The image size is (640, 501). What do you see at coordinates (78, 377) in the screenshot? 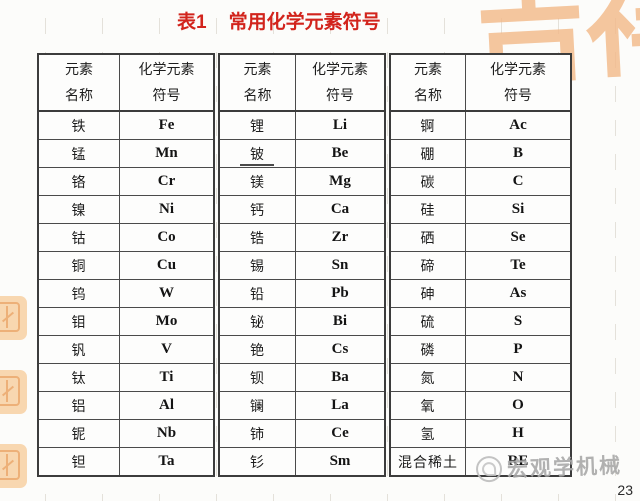
I see `element-name-cell: 钛` at bounding box center [78, 377].